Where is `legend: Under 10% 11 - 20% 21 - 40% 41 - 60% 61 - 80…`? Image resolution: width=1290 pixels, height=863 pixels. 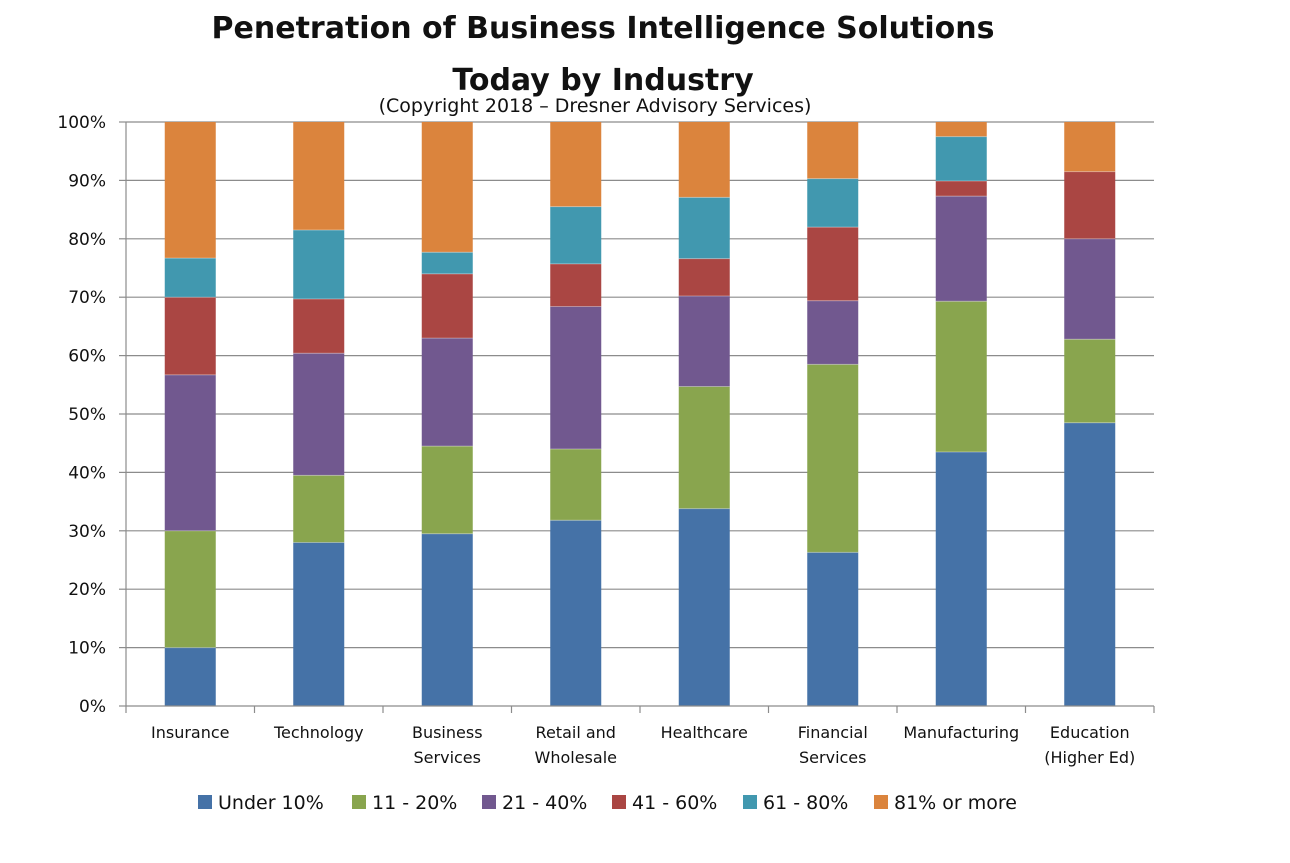 legend: Under 10% 11 - 20% 21 - 40% 41 - 60% 61 - 80… is located at coordinates (607, 803).